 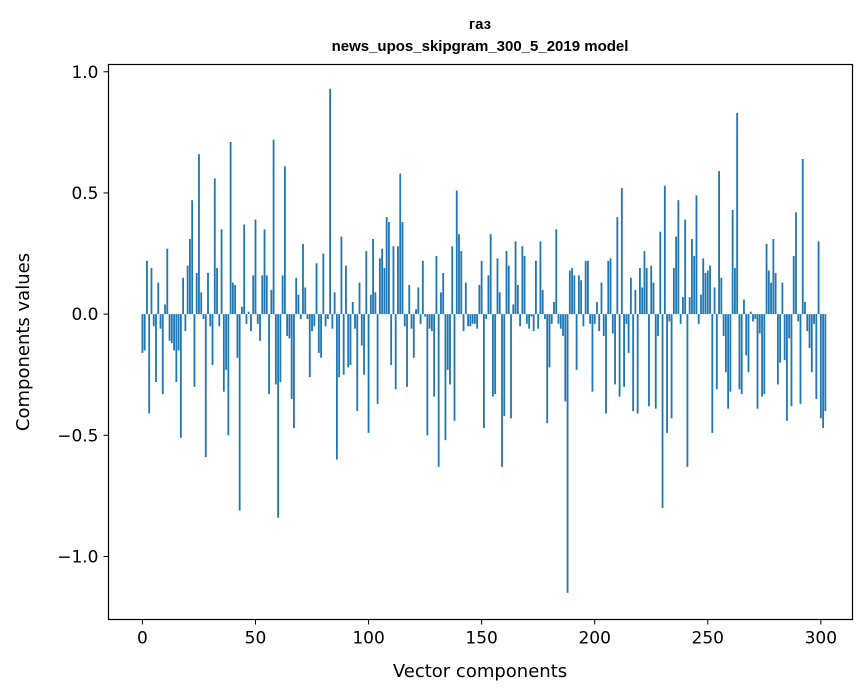 I want to click on y-tick-label: −0.5, so click(x=77, y=436).